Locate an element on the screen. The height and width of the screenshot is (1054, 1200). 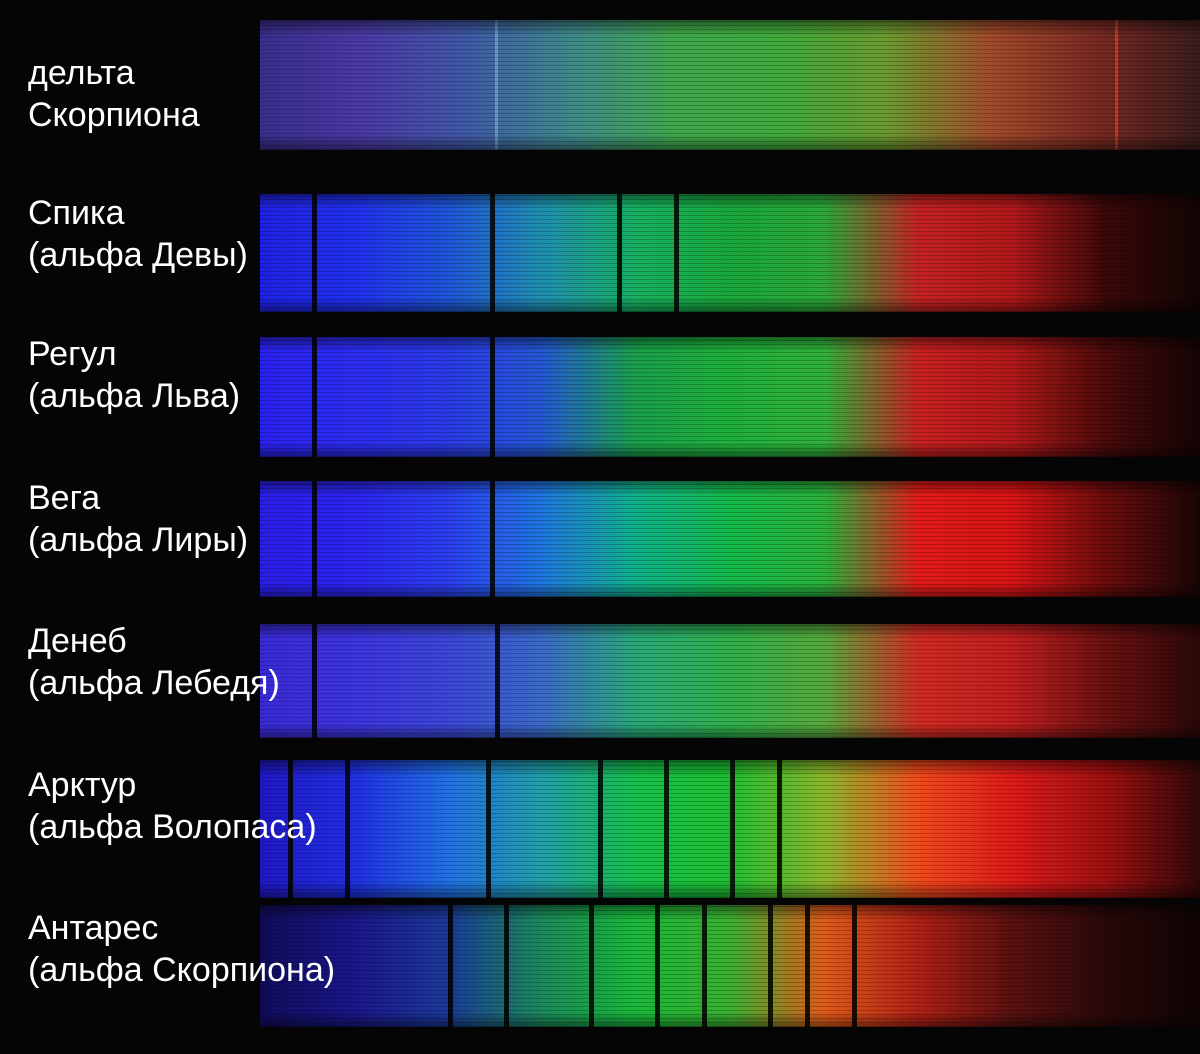
star-subname: (альфа Скорпиона) is located at coordinates (182, 970).